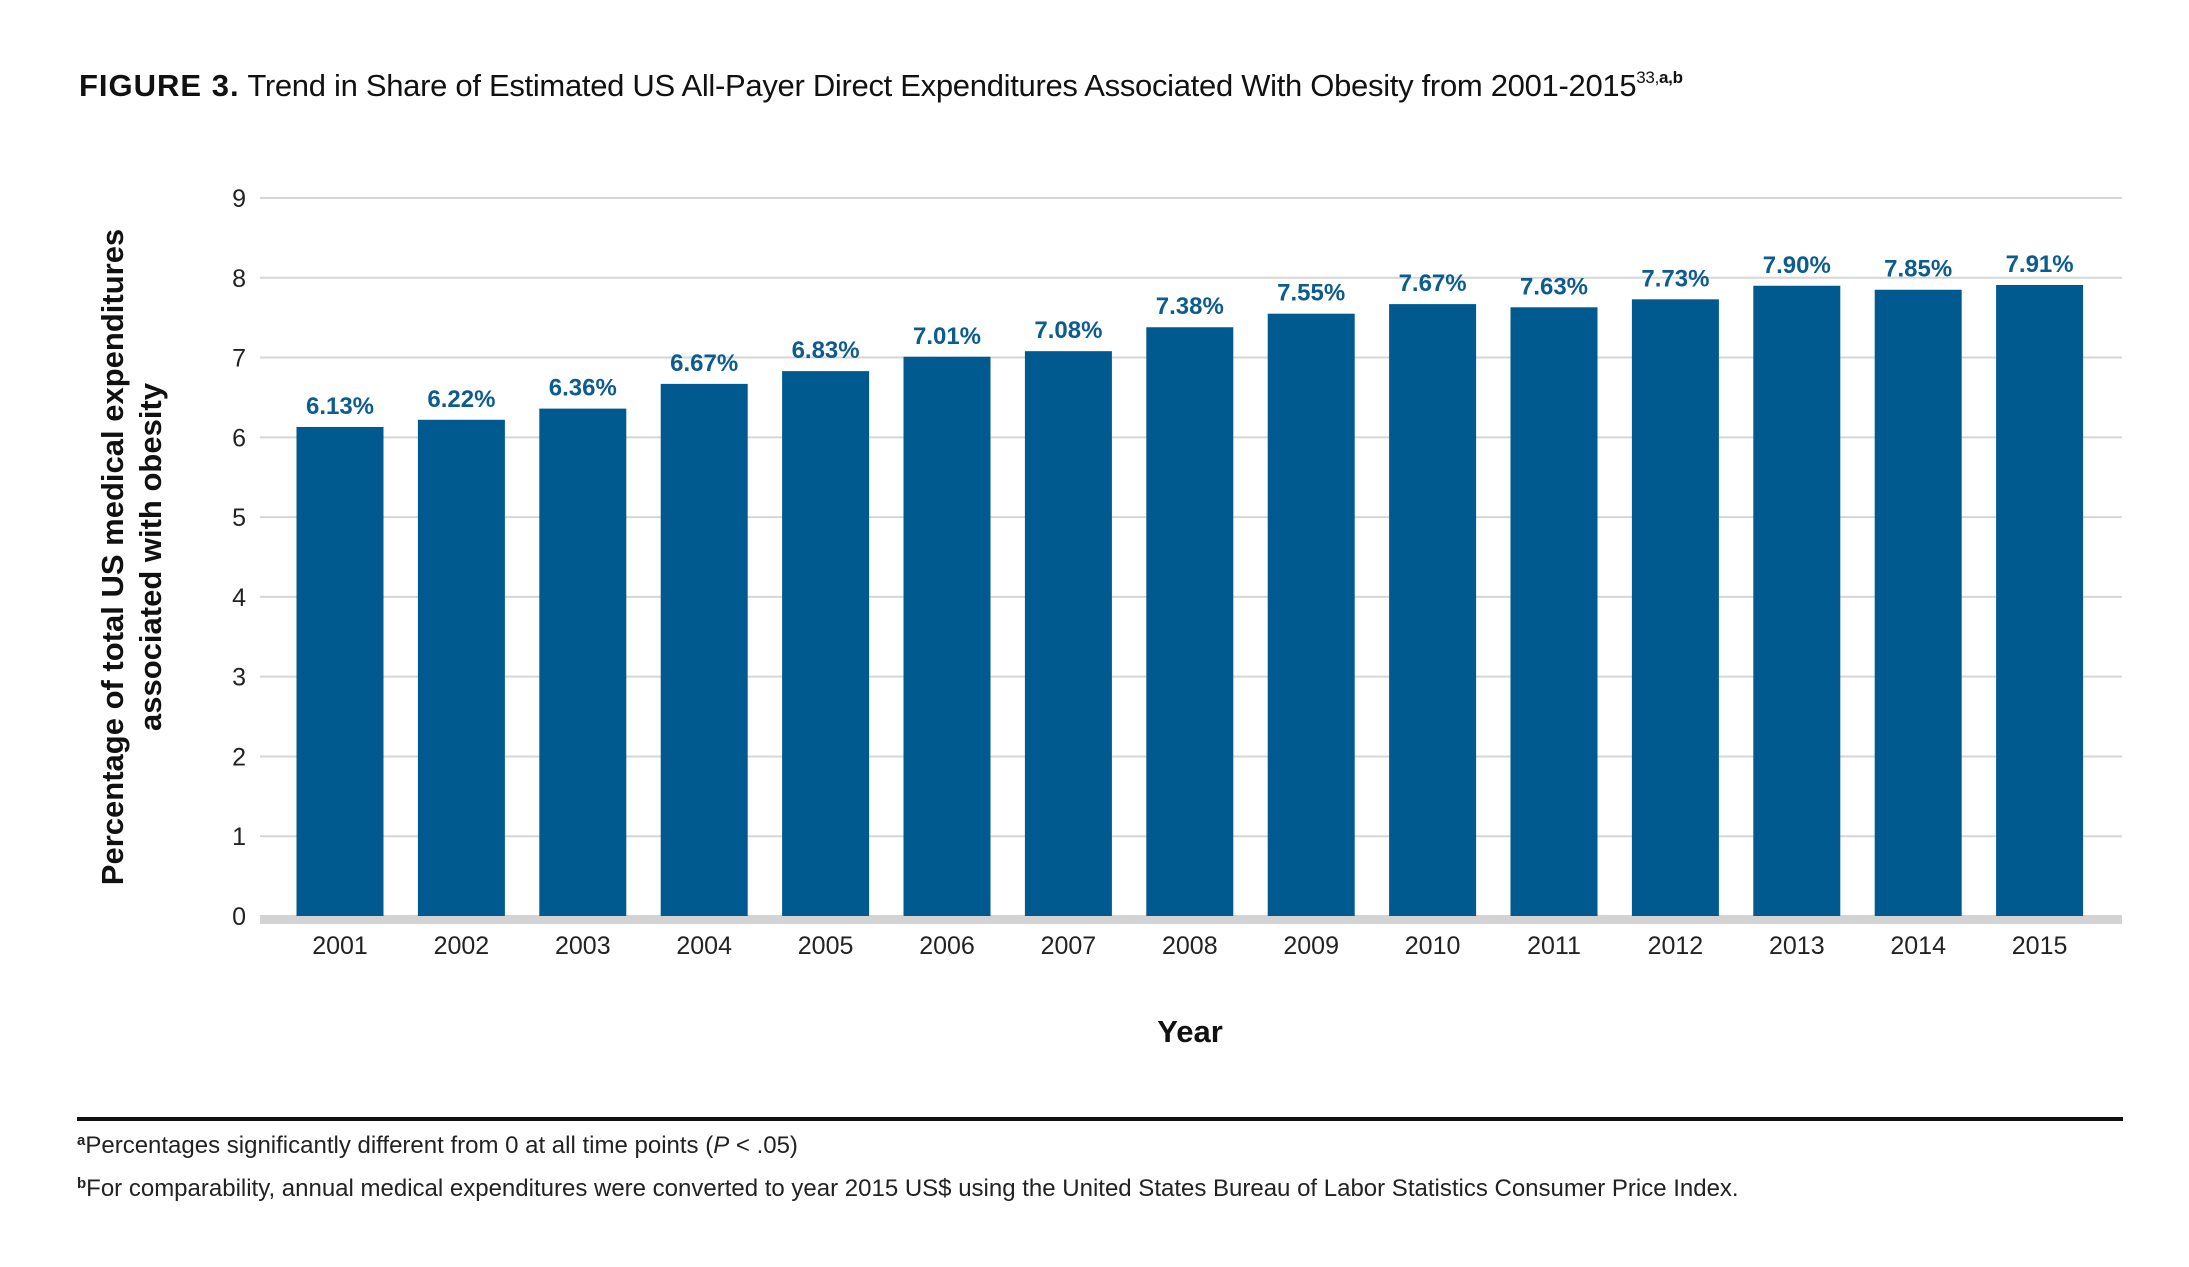 This screenshot has height=1267, width=2189. Describe the element at coordinates (81, 1140) in the screenshot. I see `footnote-a-marker: a` at that location.